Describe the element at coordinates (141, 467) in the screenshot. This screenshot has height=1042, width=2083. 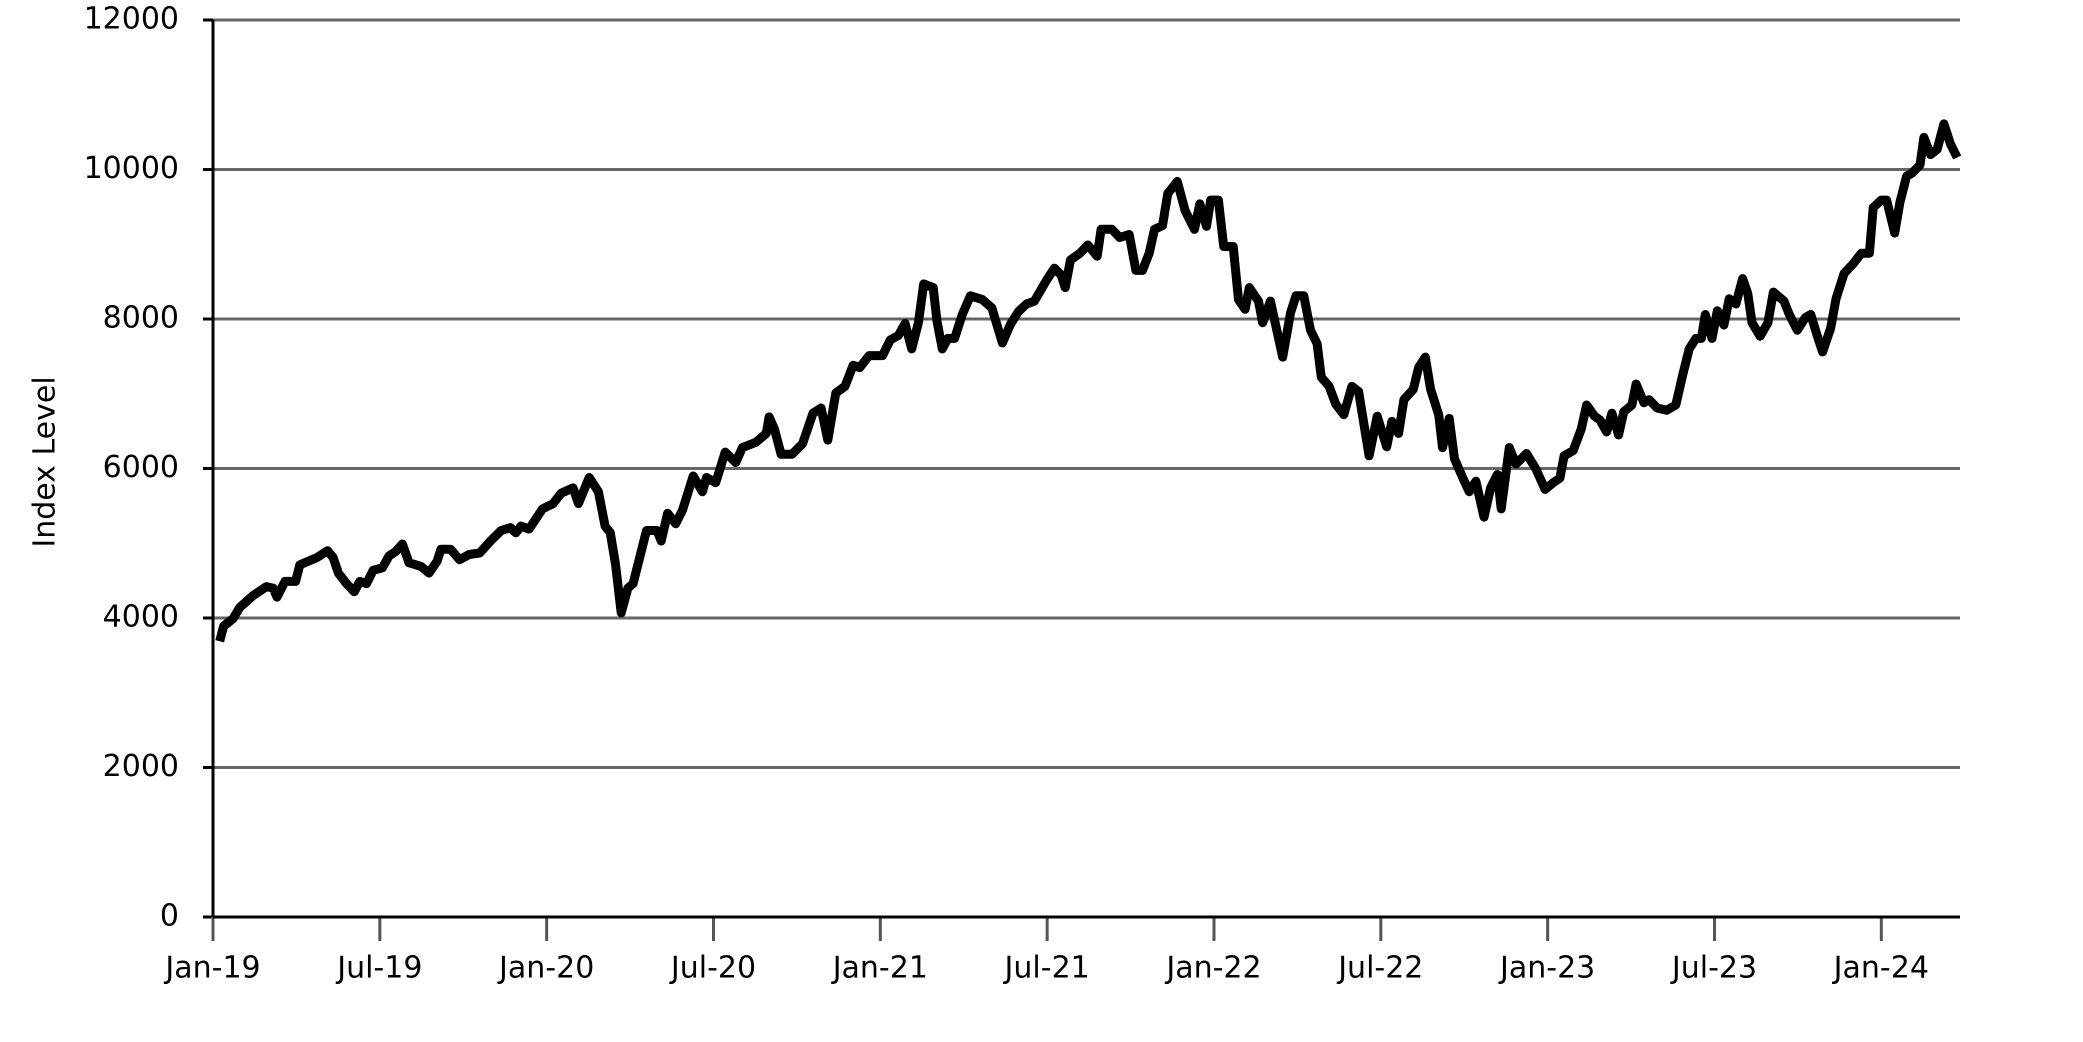
I see `y-tick-label: 6000` at that location.